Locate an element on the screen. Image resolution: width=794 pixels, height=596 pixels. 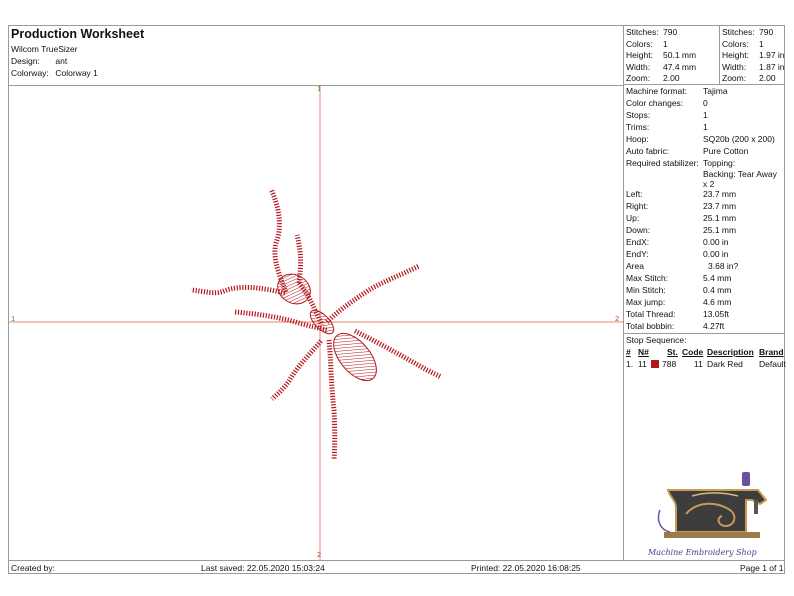
axis-left-label: 1 is located at coordinates (13, 318).